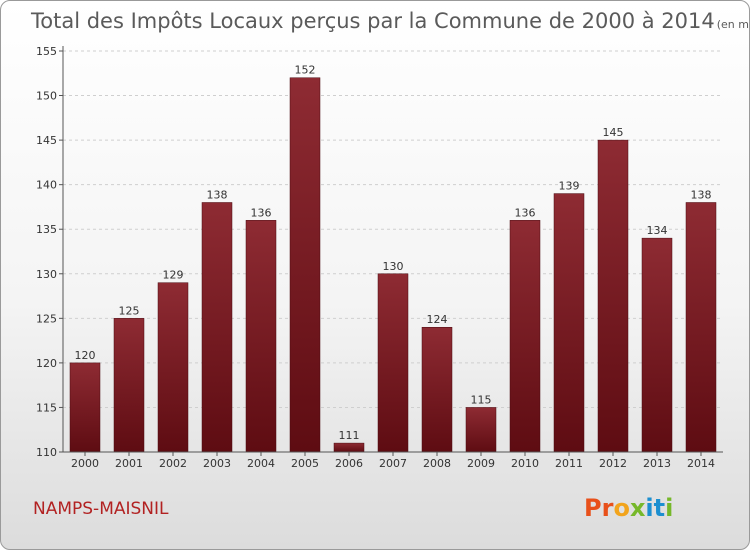 Image resolution: width=750 pixels, height=550 pixels. Describe the element at coordinates (613, 132) in the screenshot. I see `data-label: 145` at that location.